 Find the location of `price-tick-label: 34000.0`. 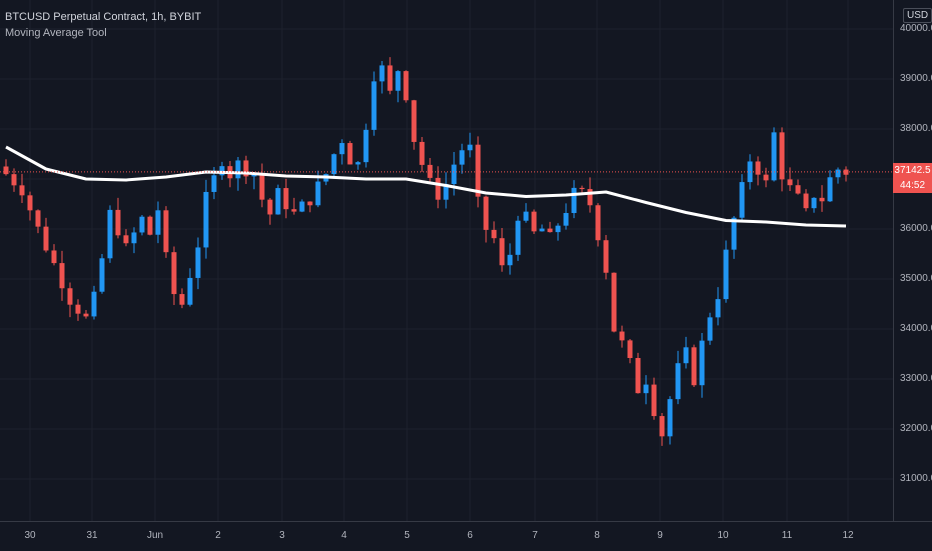

price-tick-label: 34000.0 is located at coordinates (916, 328).